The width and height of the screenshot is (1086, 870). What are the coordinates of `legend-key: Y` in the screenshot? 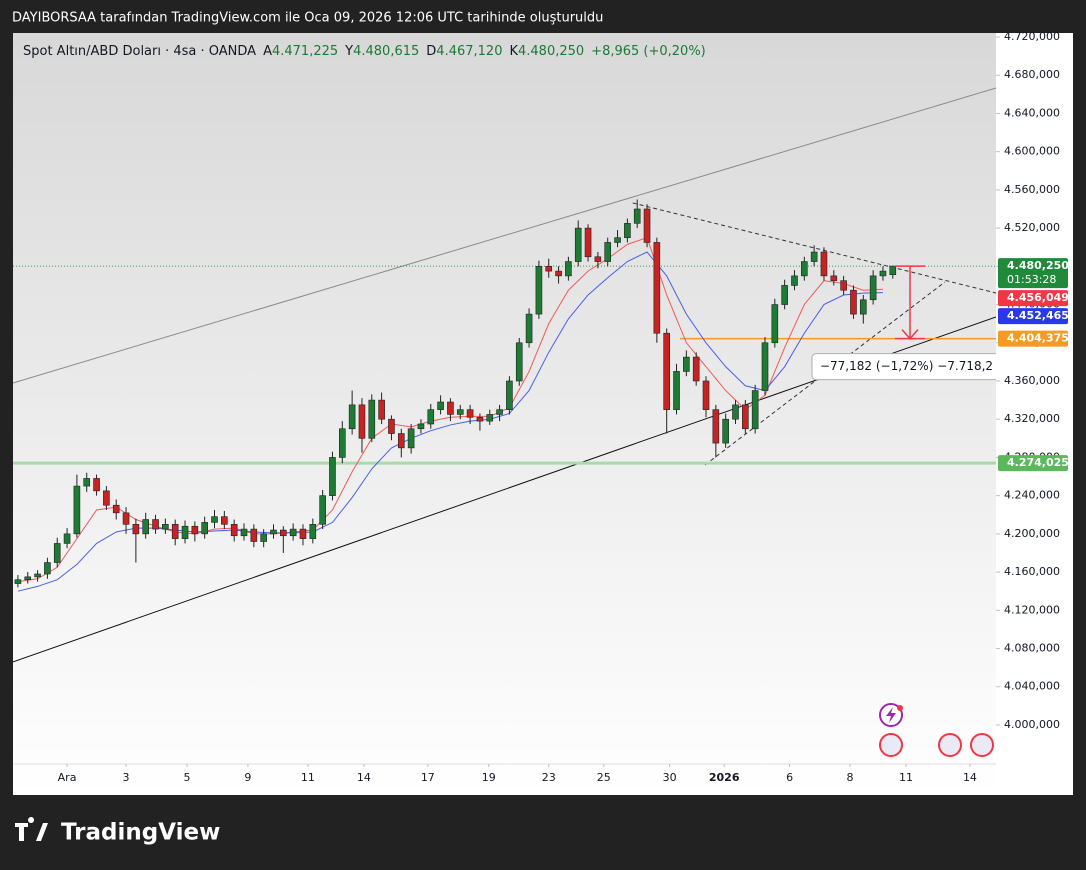 It's located at (349, 51).